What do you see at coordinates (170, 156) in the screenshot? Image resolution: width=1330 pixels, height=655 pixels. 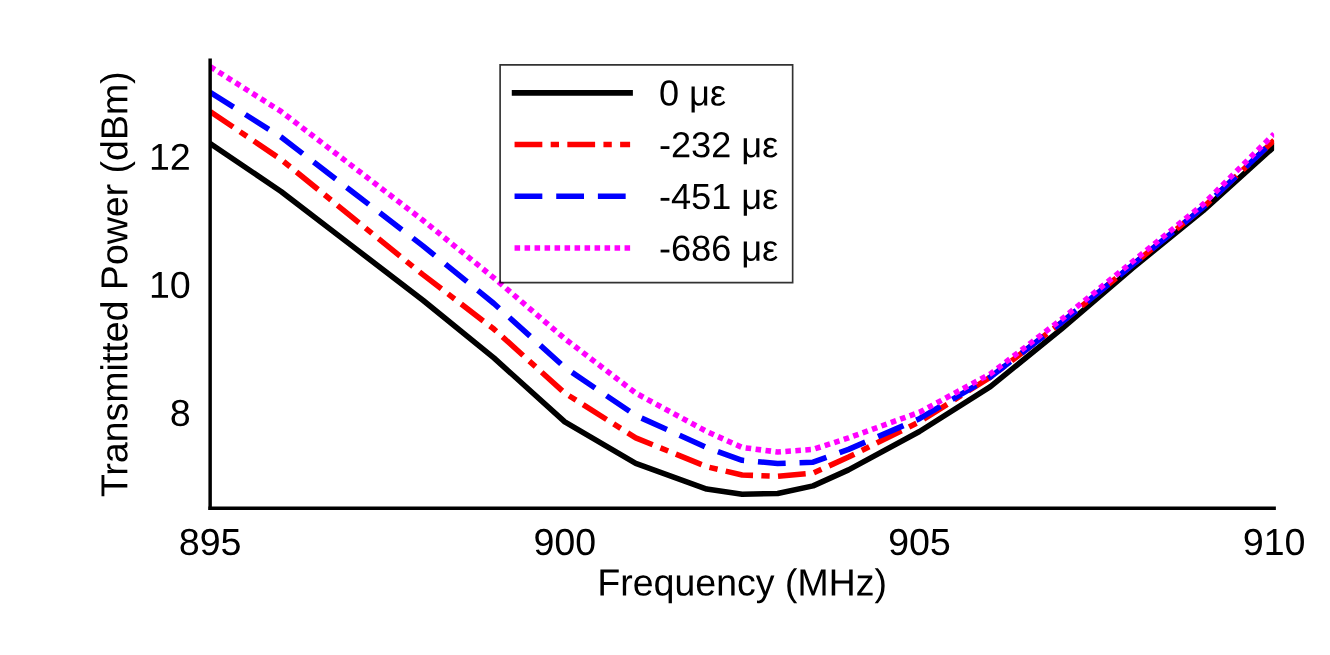 I see `y-tick-label: 12` at bounding box center [170, 156].